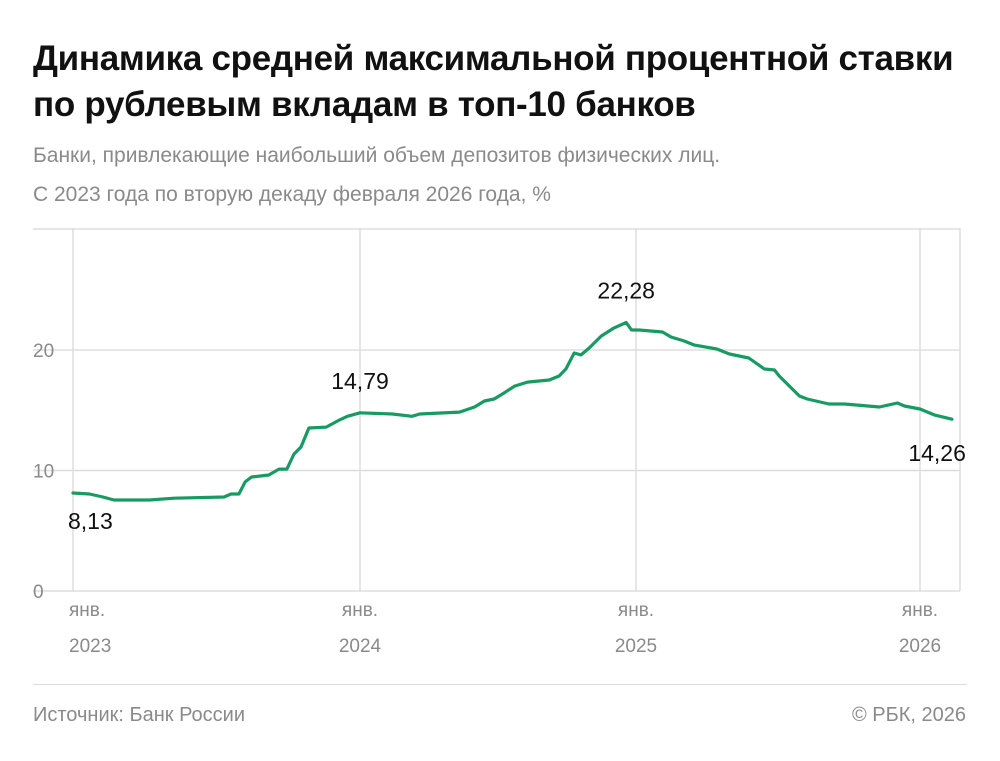 Image resolution: width=1000 pixels, height=761 pixels. What do you see at coordinates (626, 291) in the screenshot?
I see `data-label: 22,28` at bounding box center [626, 291].